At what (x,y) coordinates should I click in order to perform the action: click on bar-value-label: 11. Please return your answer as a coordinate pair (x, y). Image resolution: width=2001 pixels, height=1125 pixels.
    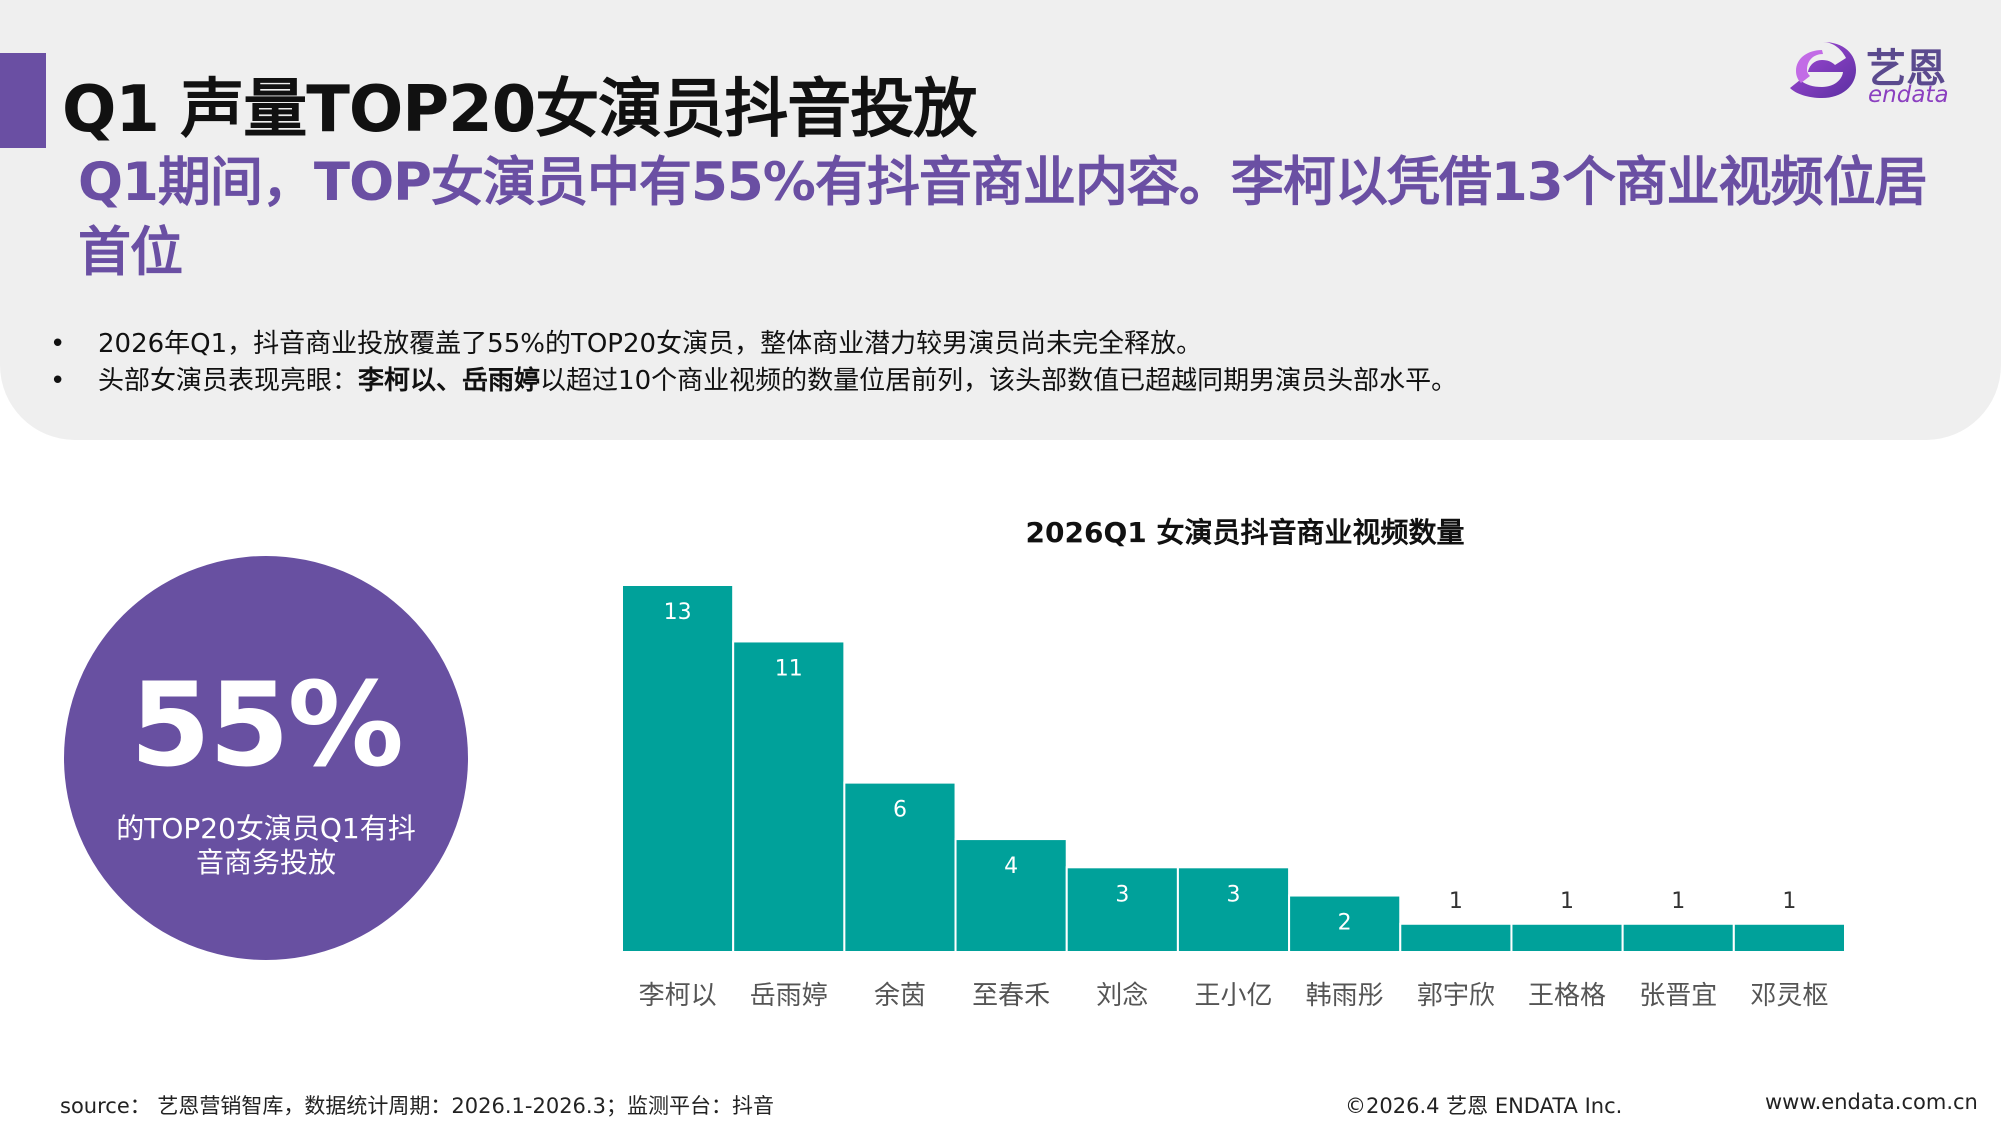
    Looking at the image, I should click on (789, 668).